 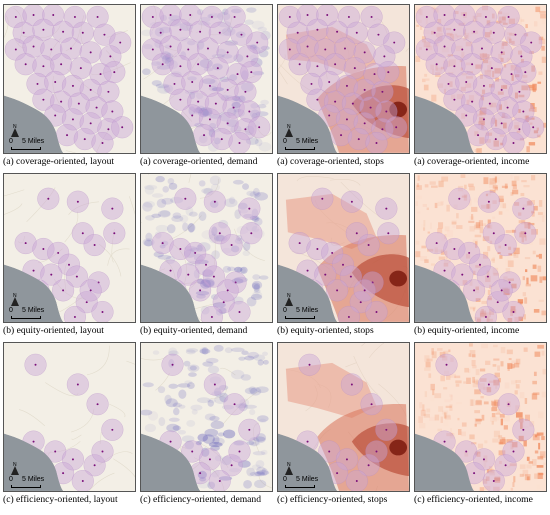 I want to click on north-label: N, so click(x=15, y=296).